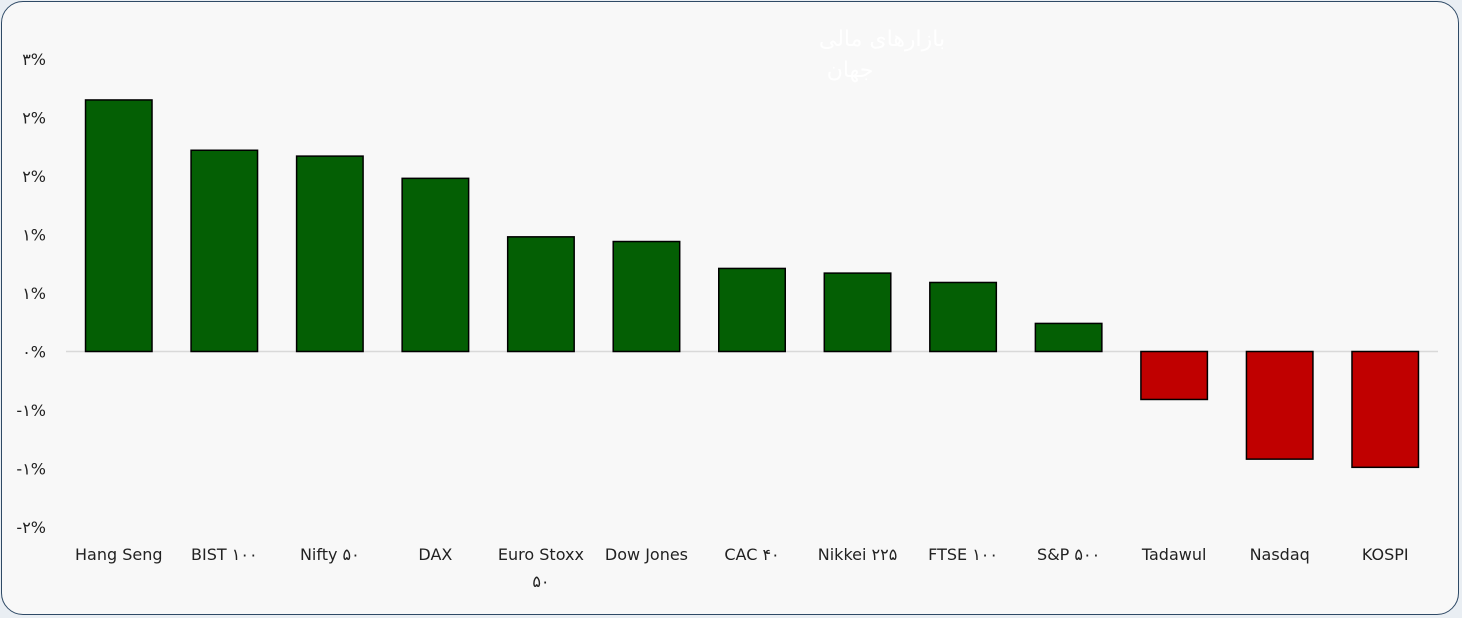  What do you see at coordinates (34, 352) in the screenshot?
I see `y-tick-label: ۰%` at bounding box center [34, 352].